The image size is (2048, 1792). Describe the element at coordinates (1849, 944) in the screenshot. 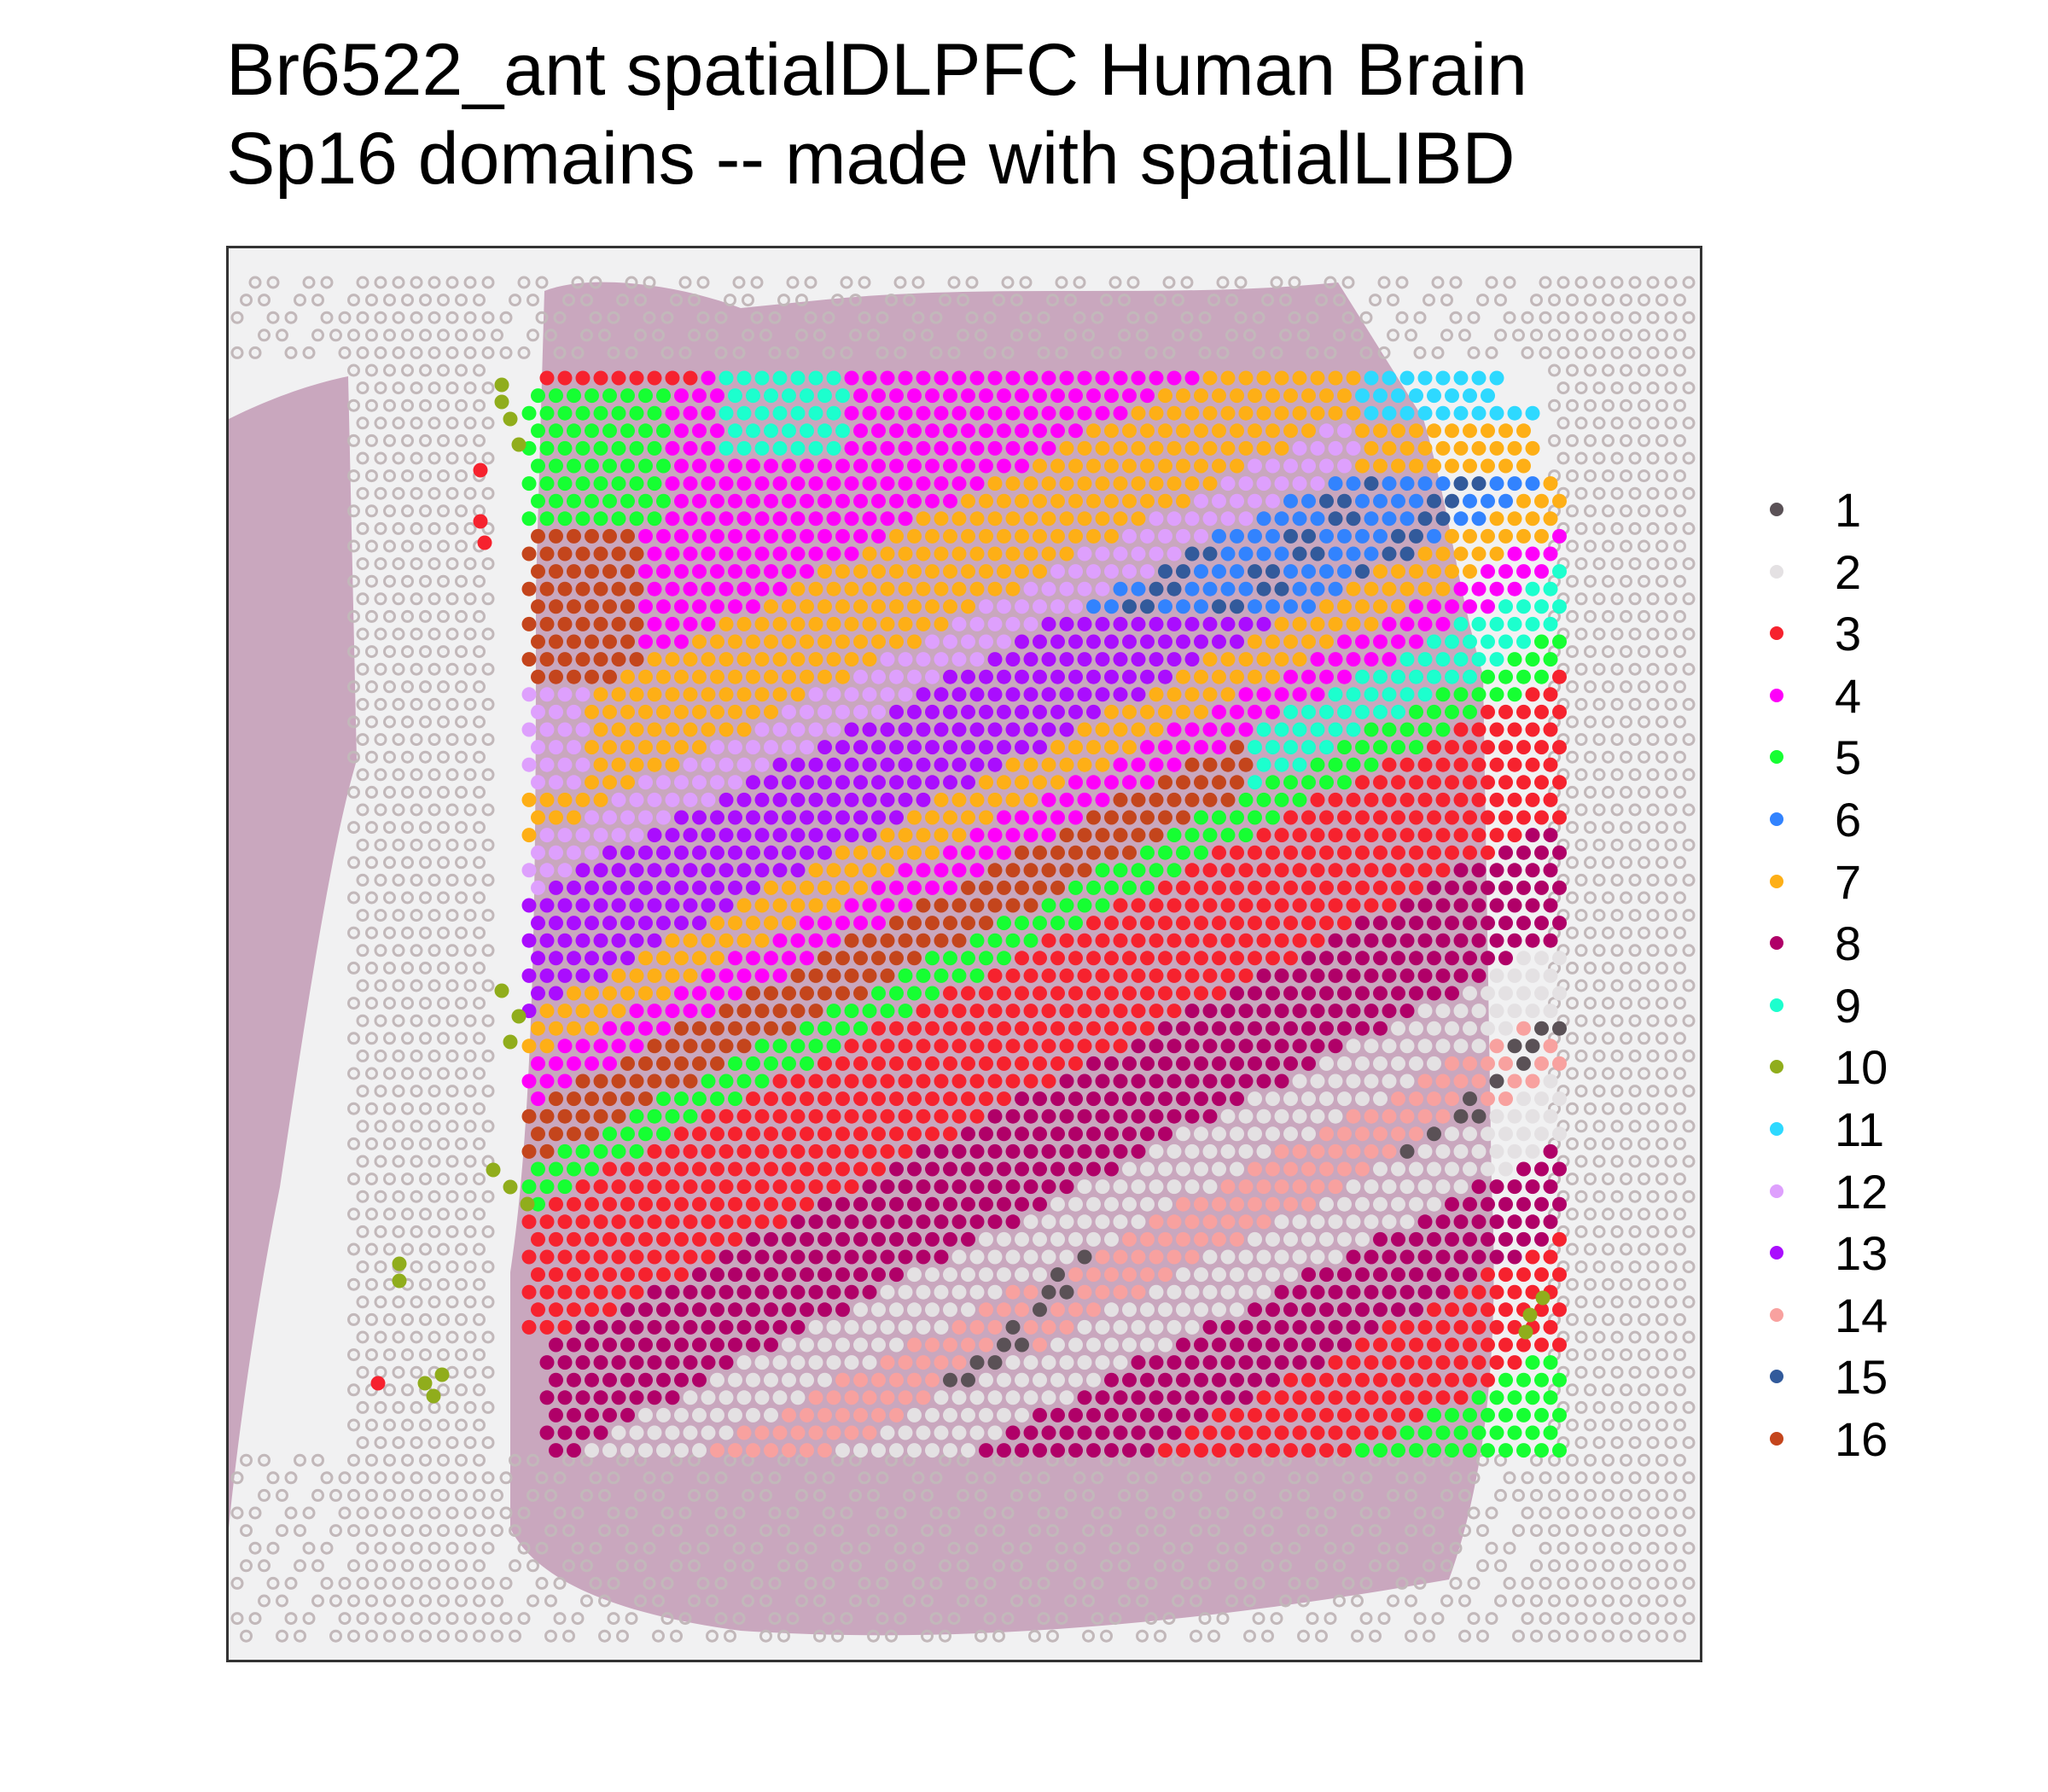

I see `legend-label-8: 8` at that location.